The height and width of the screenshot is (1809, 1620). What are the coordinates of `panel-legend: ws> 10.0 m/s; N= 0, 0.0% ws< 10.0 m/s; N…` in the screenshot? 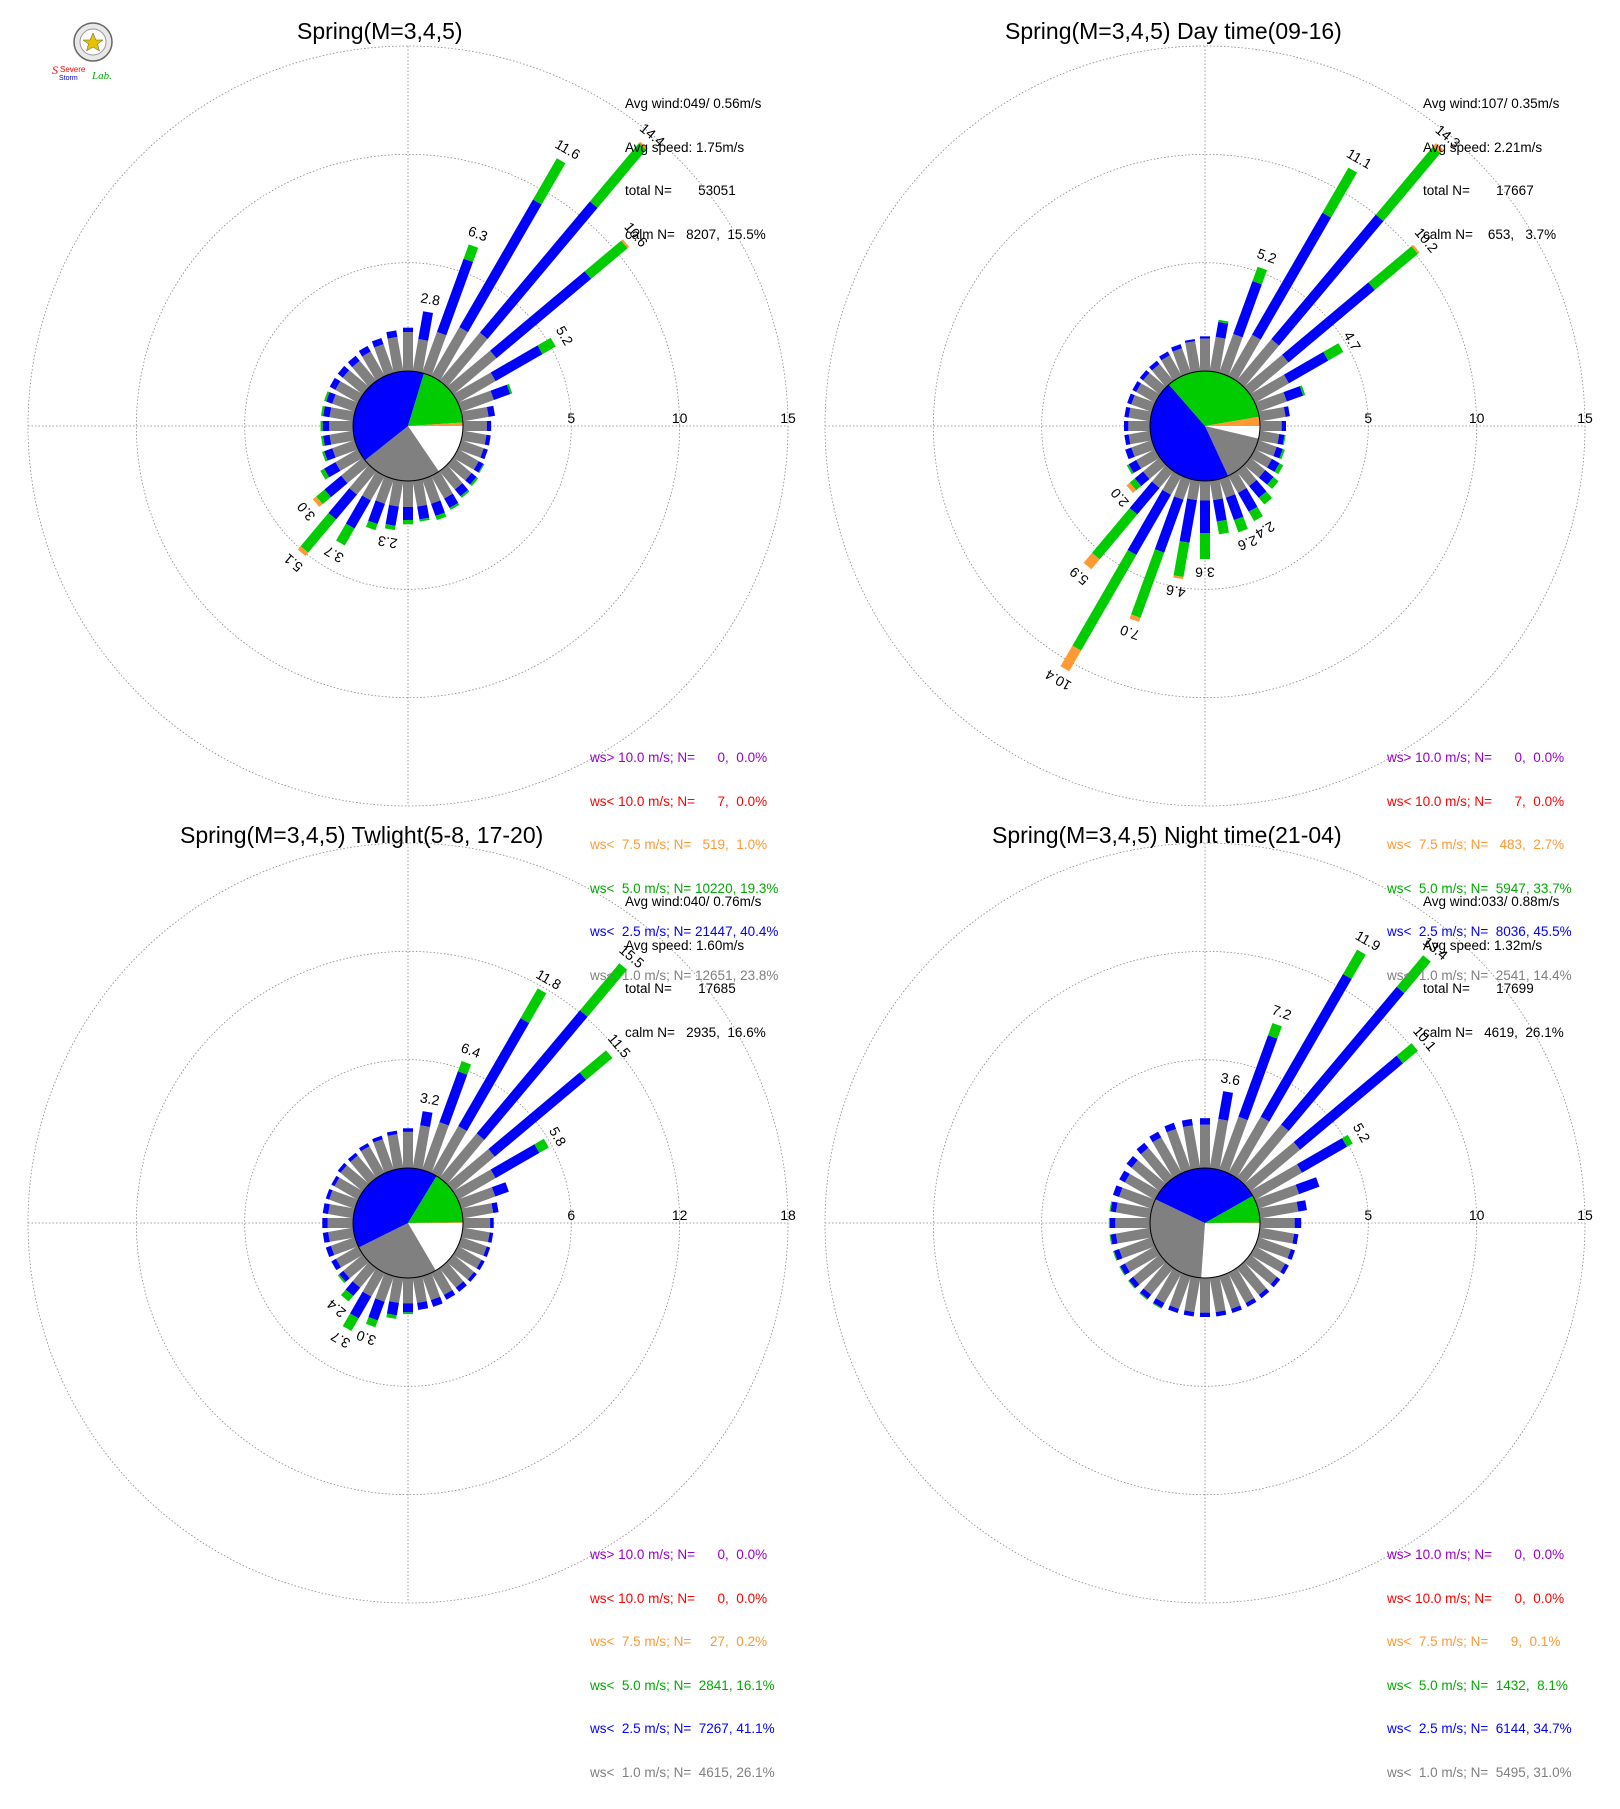 It's located at (1479, 1664).